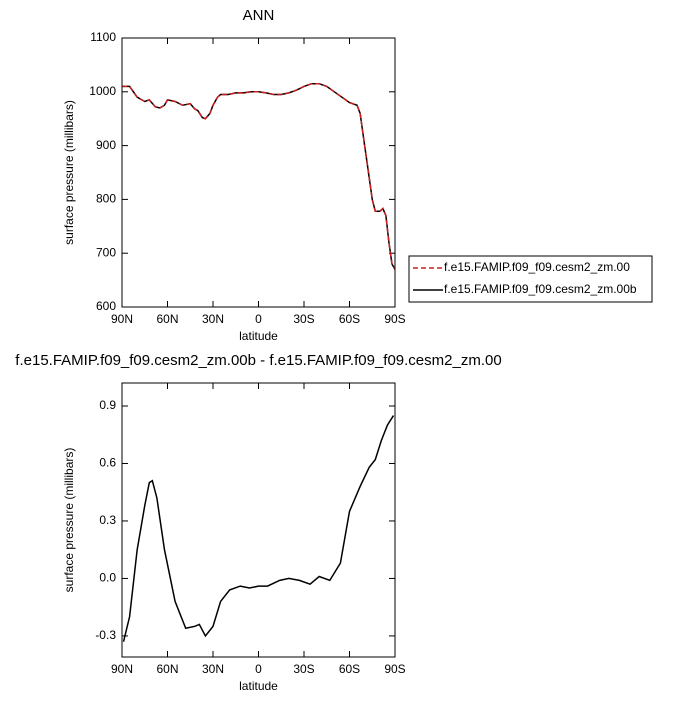 The width and height of the screenshot is (693, 708). What do you see at coordinates (103, 37) in the screenshot?
I see `y-tick-label: 1100` at bounding box center [103, 37].